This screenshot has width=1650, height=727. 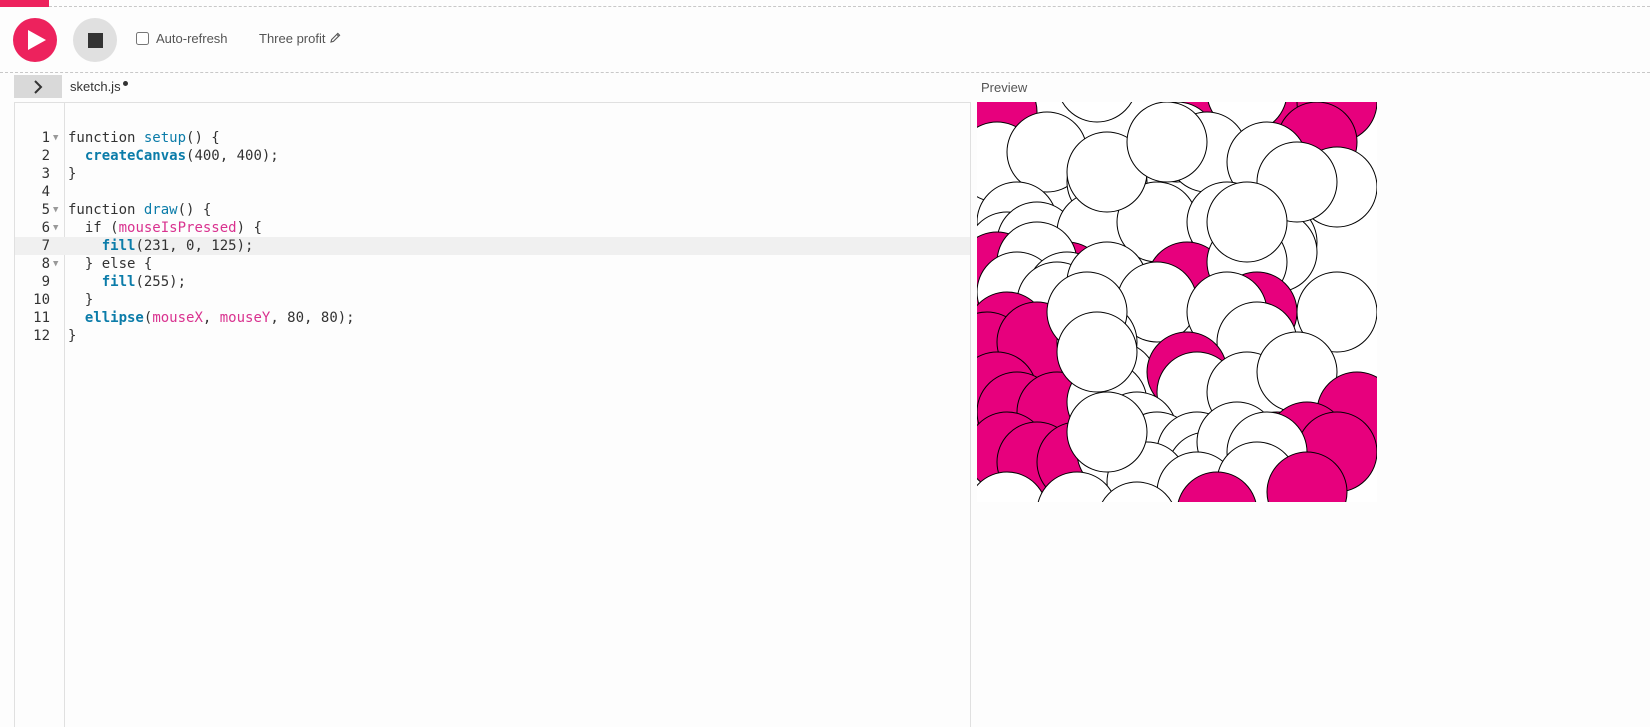 I want to click on file-name: sketch.js, so click(x=95, y=86).